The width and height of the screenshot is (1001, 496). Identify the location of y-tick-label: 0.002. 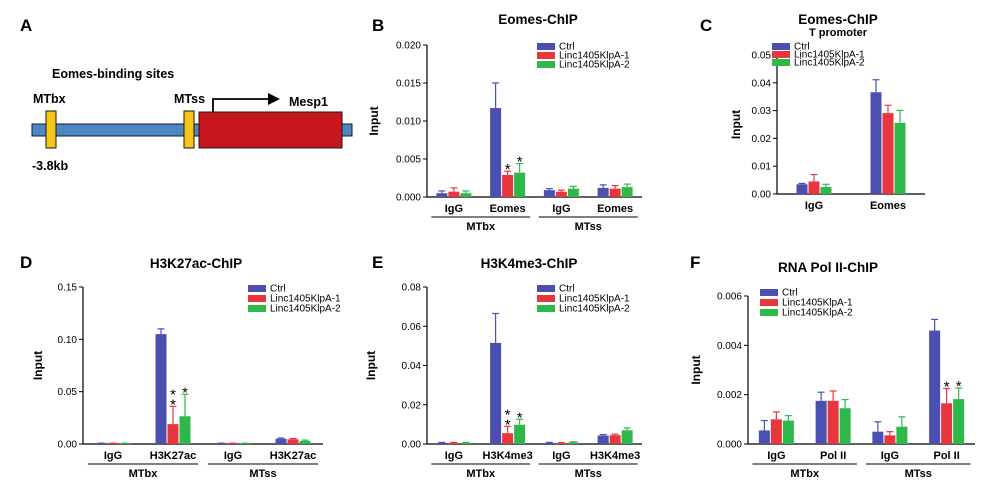
(729, 395).